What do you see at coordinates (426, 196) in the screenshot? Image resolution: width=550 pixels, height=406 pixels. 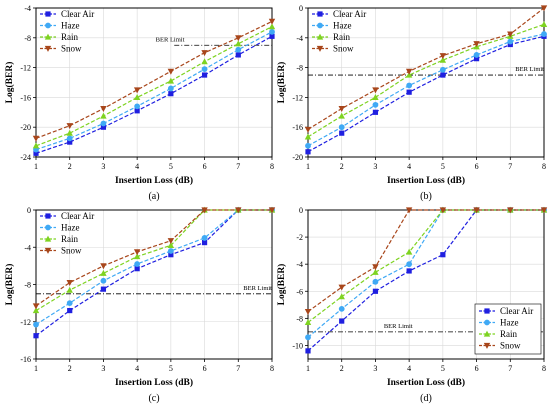 I see `panel-caption: (b)` at bounding box center [426, 196].